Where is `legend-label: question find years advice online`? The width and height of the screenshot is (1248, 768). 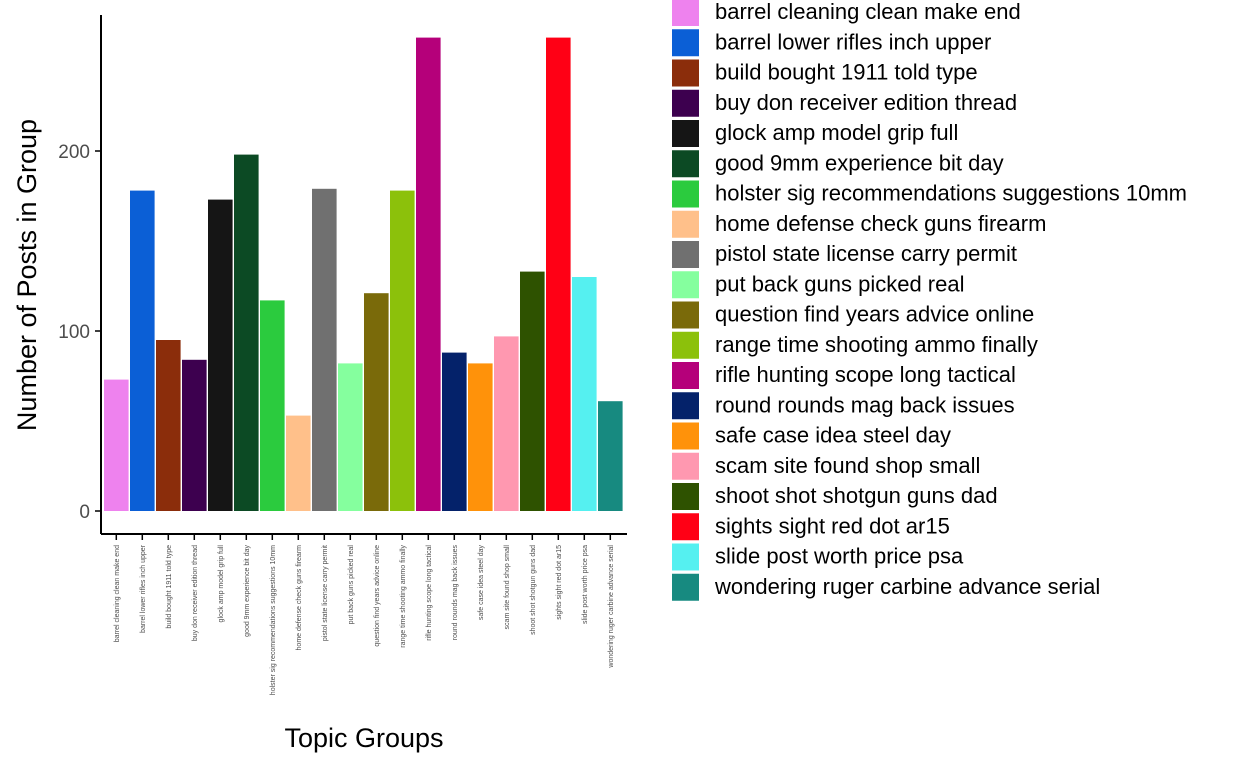 legend-label: question find years advice online is located at coordinates (874, 314).